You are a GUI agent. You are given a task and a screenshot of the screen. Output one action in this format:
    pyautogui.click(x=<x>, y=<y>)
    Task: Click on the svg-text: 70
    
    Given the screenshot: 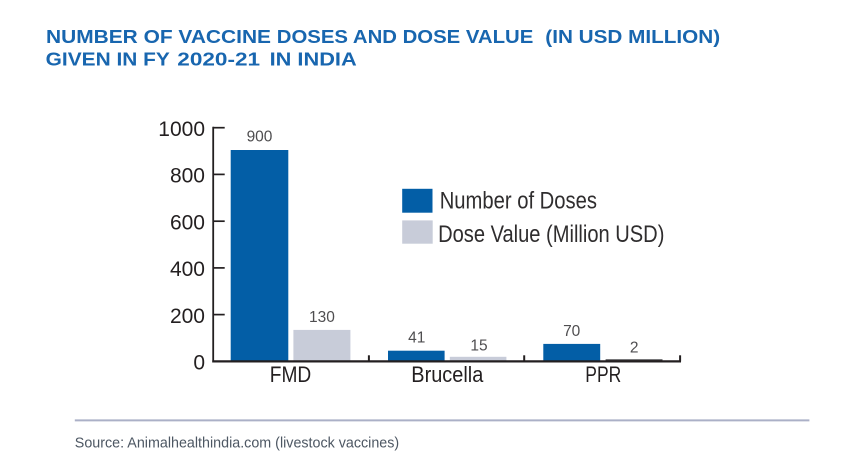 What is the action you would take?
    pyautogui.click(x=572, y=331)
    